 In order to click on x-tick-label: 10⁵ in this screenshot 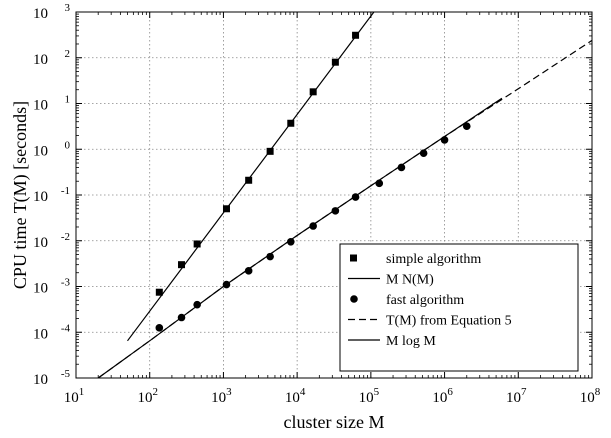, I will do `click(369, 396)`.